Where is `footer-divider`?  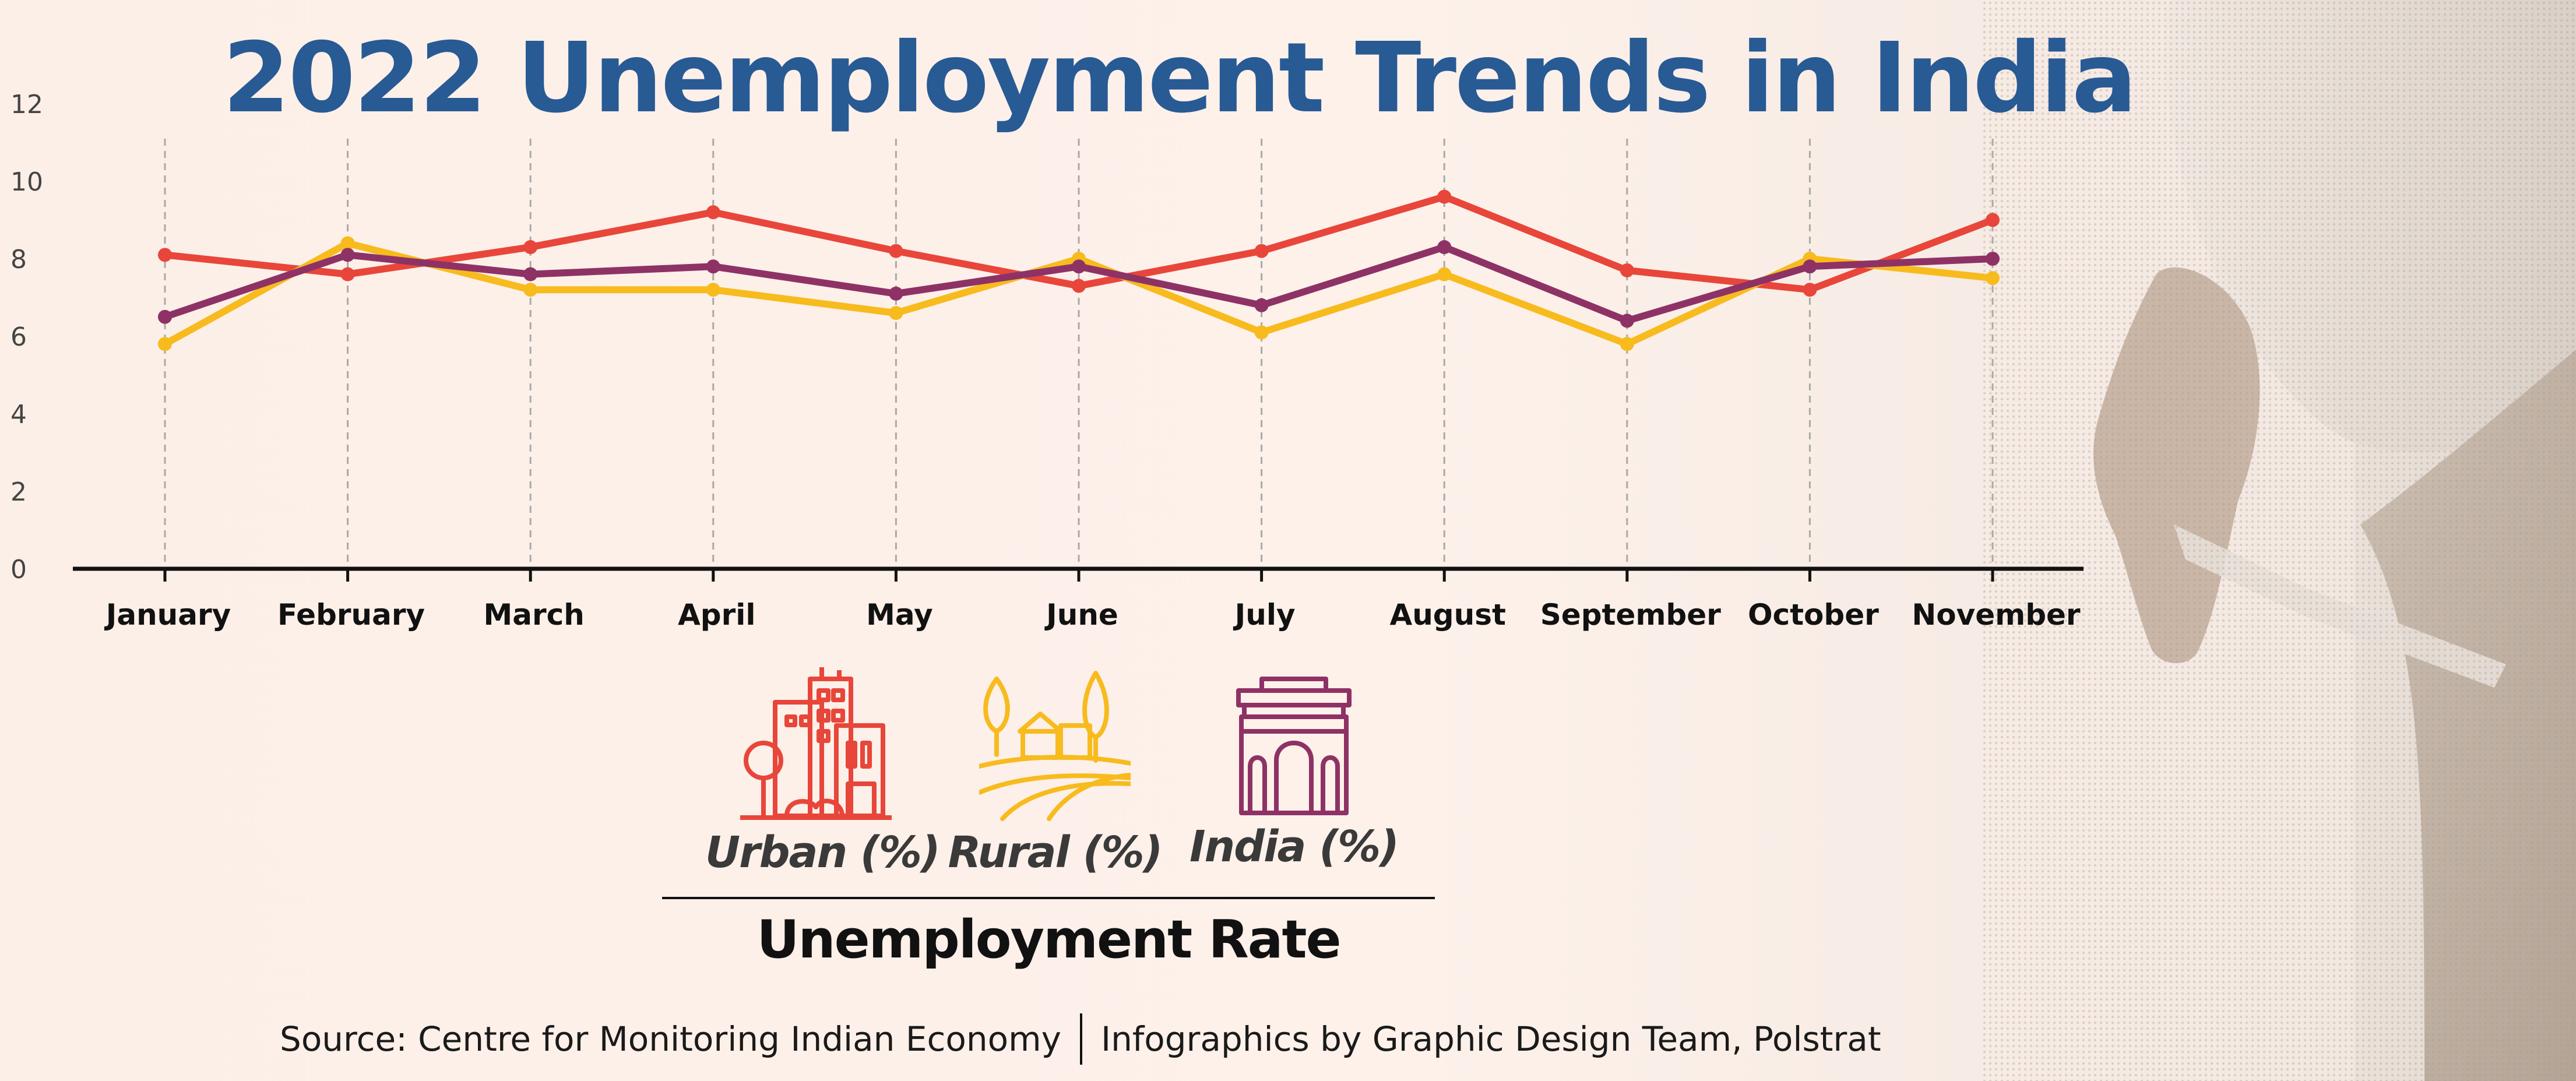
footer-divider is located at coordinates (1081, 1039).